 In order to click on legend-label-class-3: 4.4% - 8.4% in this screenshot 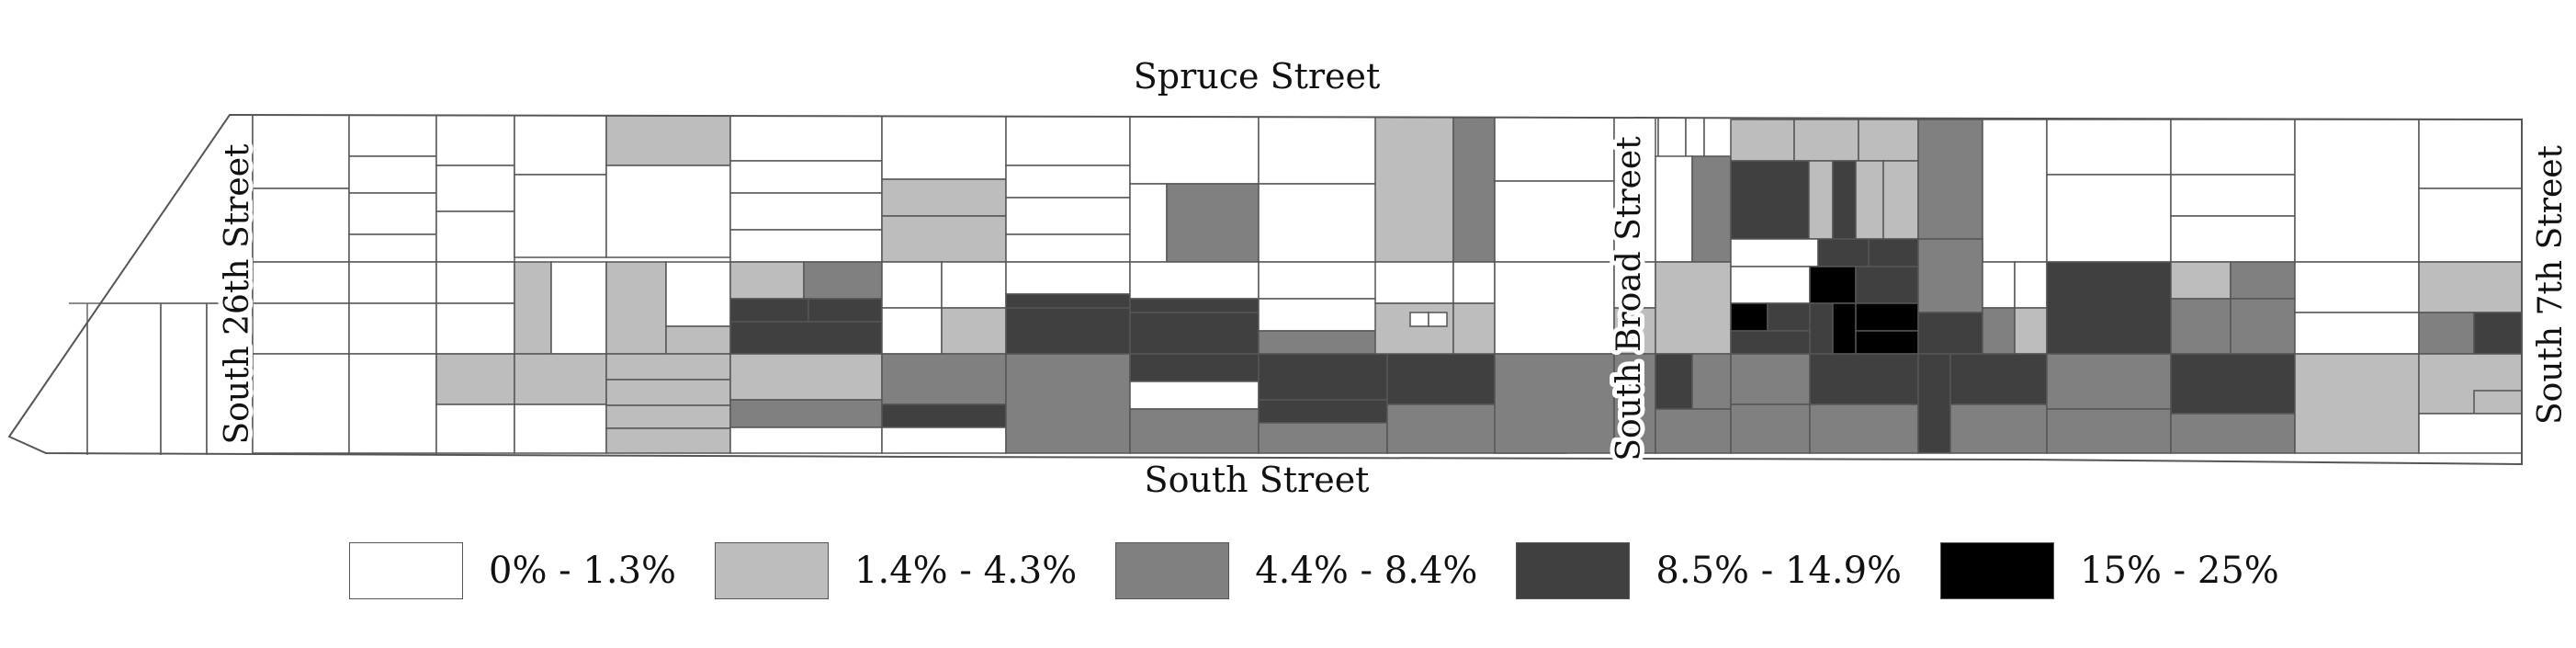, I will do `click(1366, 571)`.